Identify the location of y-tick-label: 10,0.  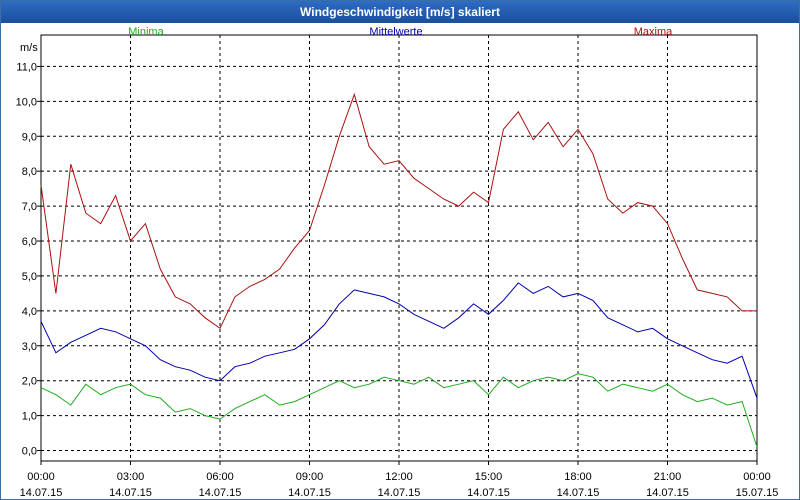
(26, 102).